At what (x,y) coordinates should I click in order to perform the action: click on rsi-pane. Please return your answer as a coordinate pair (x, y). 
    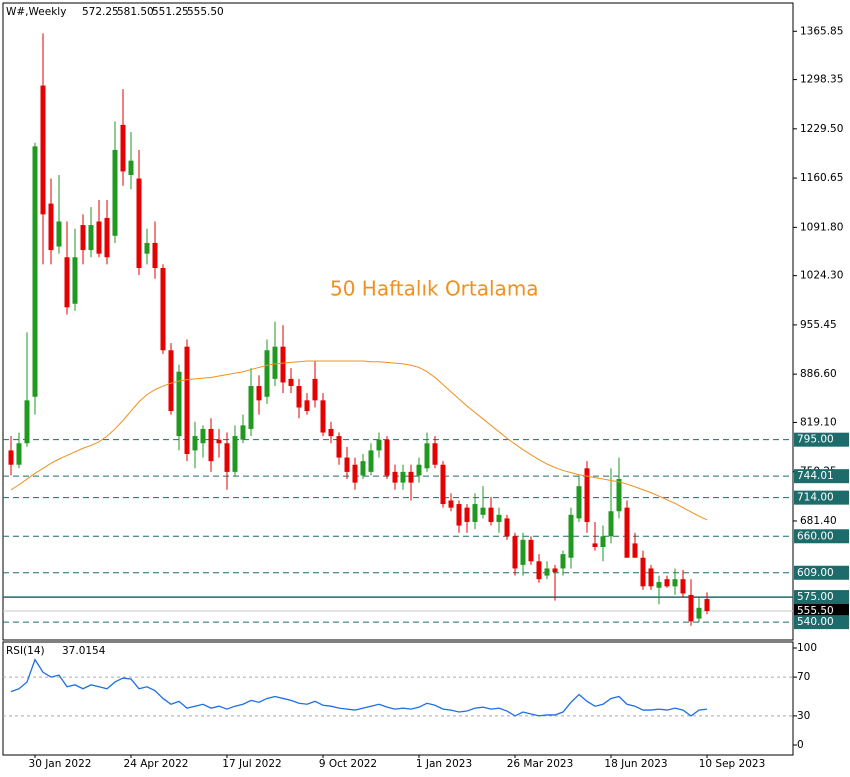
    Looking at the image, I should click on (398, 698).